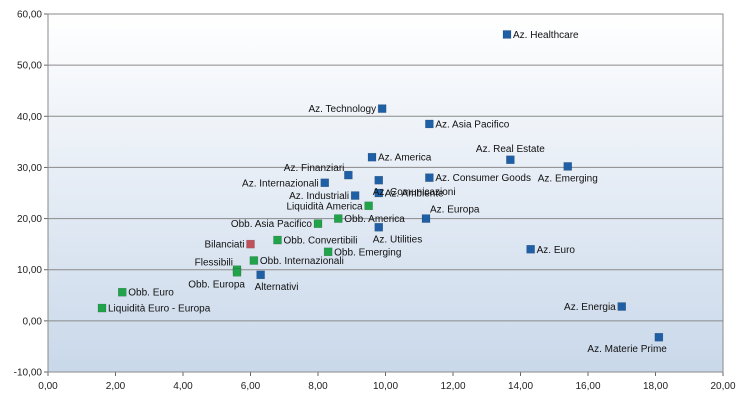  Describe the element at coordinates (29, 219) in the screenshot. I see `y-tick-label: 20,00` at that location.